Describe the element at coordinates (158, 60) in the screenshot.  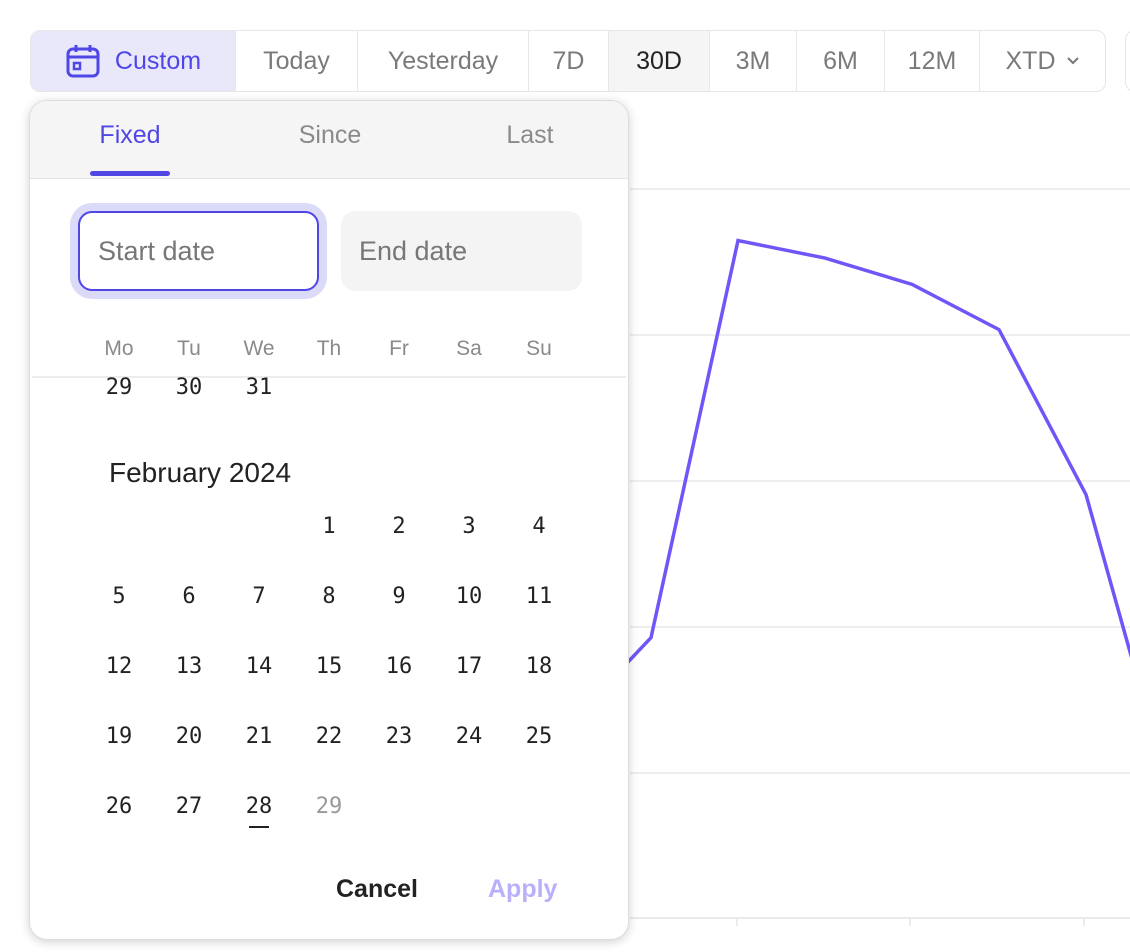
I see `custom-label: Custom` at that location.